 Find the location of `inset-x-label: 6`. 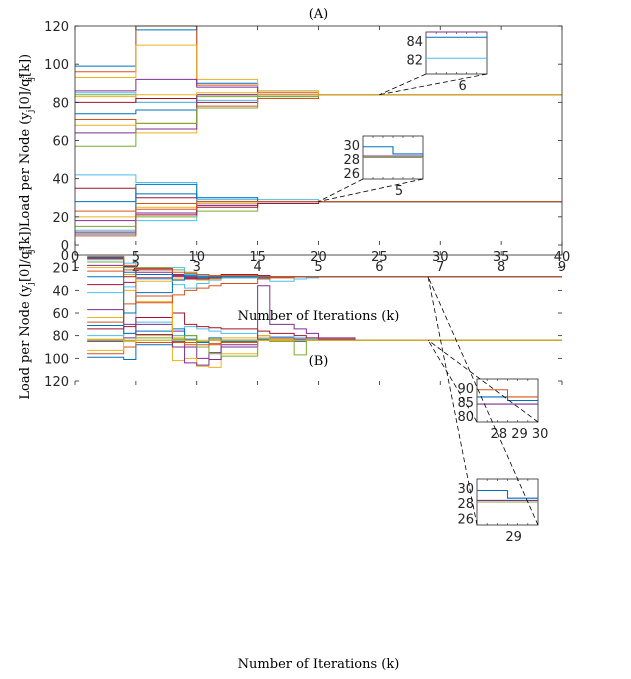

inset-x-label: 6 is located at coordinates (462, 86).